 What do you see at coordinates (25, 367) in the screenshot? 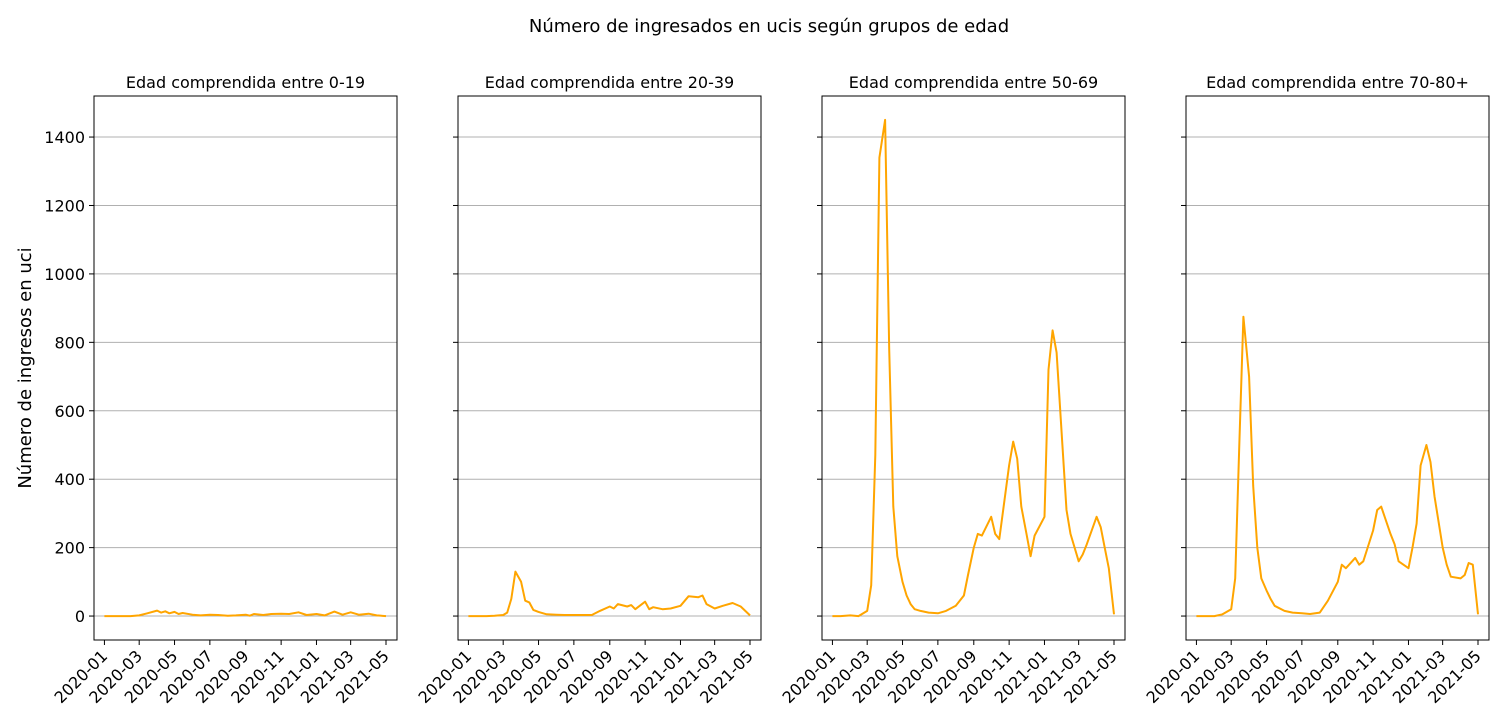
I see `y-axis-label: Número de ingresos en uci` at bounding box center [25, 367].